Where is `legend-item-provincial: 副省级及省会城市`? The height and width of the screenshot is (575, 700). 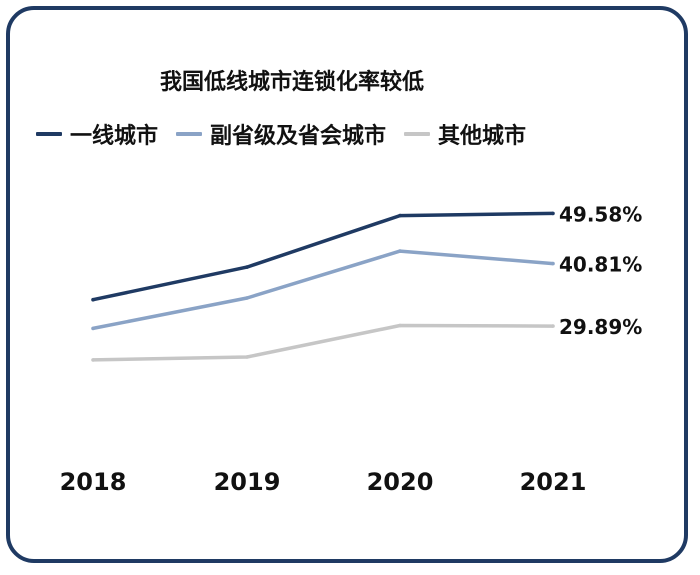 legend-item-provincial: 副省级及省会城市 is located at coordinates (281, 134).